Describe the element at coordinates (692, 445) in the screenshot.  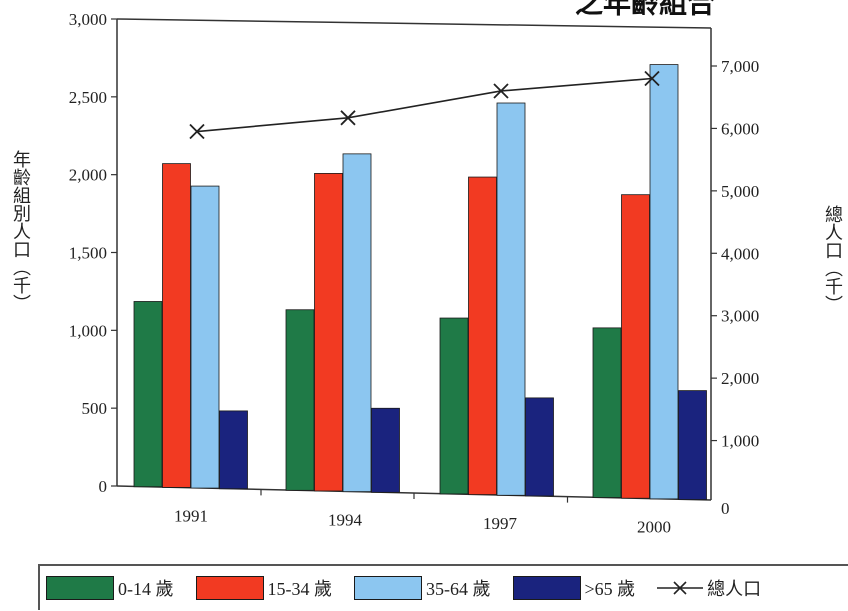
I see `bar-65-plus-2000` at that location.